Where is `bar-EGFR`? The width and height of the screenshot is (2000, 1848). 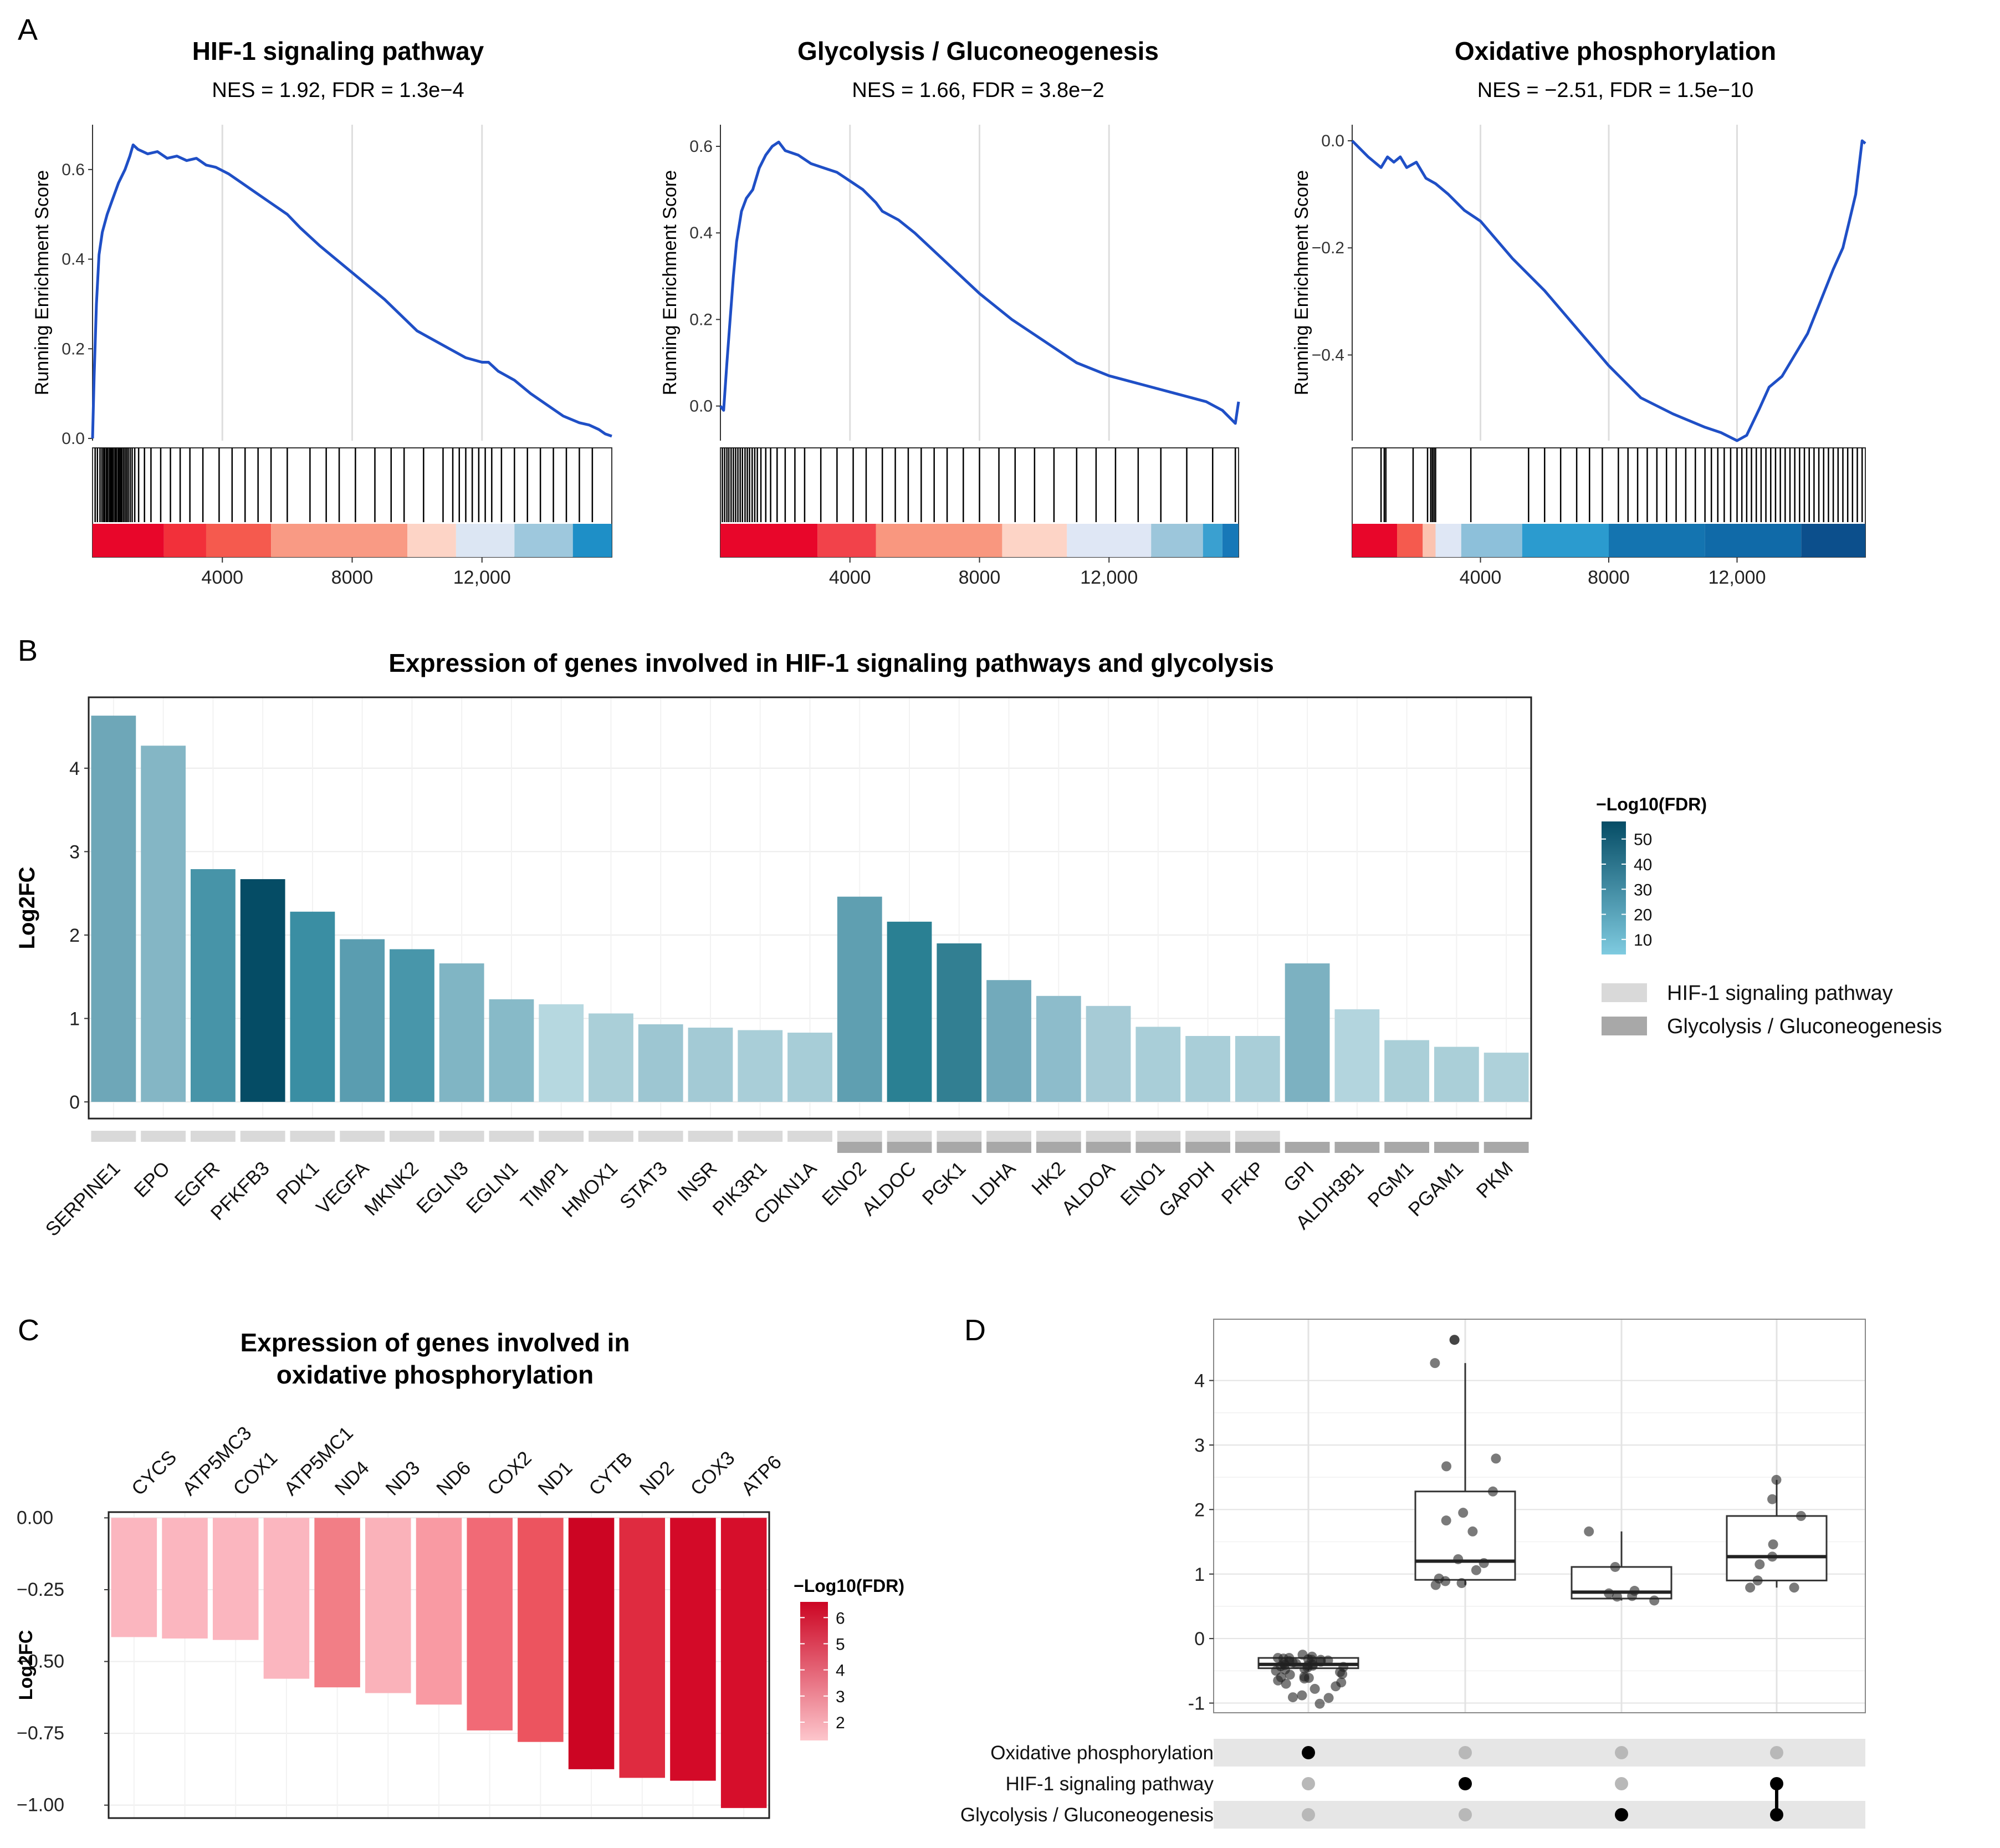 bar-EGFR is located at coordinates (213, 986).